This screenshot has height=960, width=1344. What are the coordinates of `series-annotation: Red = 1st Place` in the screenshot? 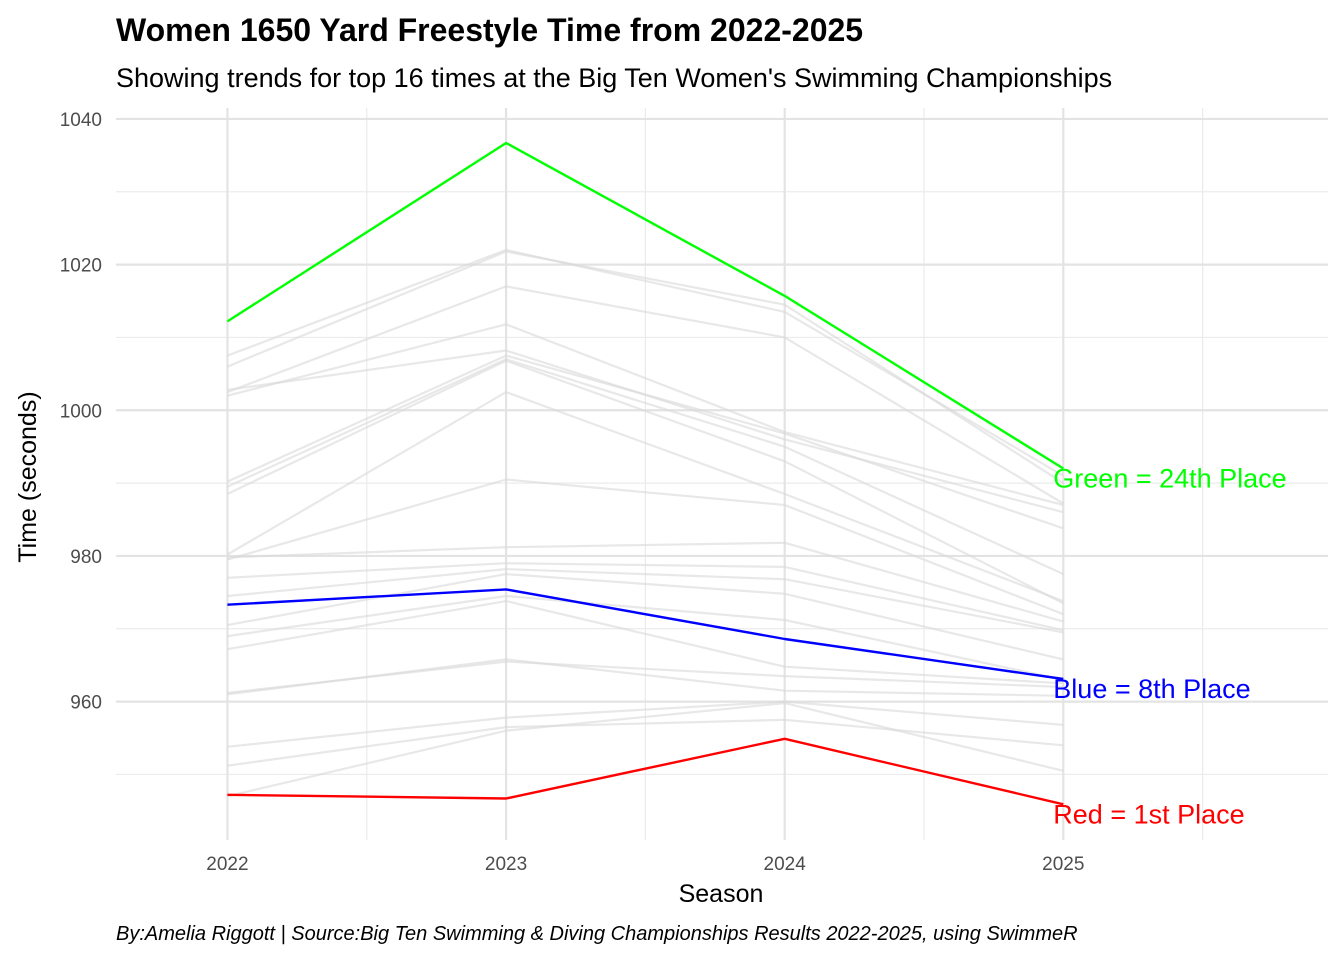 It's located at (1148, 814).